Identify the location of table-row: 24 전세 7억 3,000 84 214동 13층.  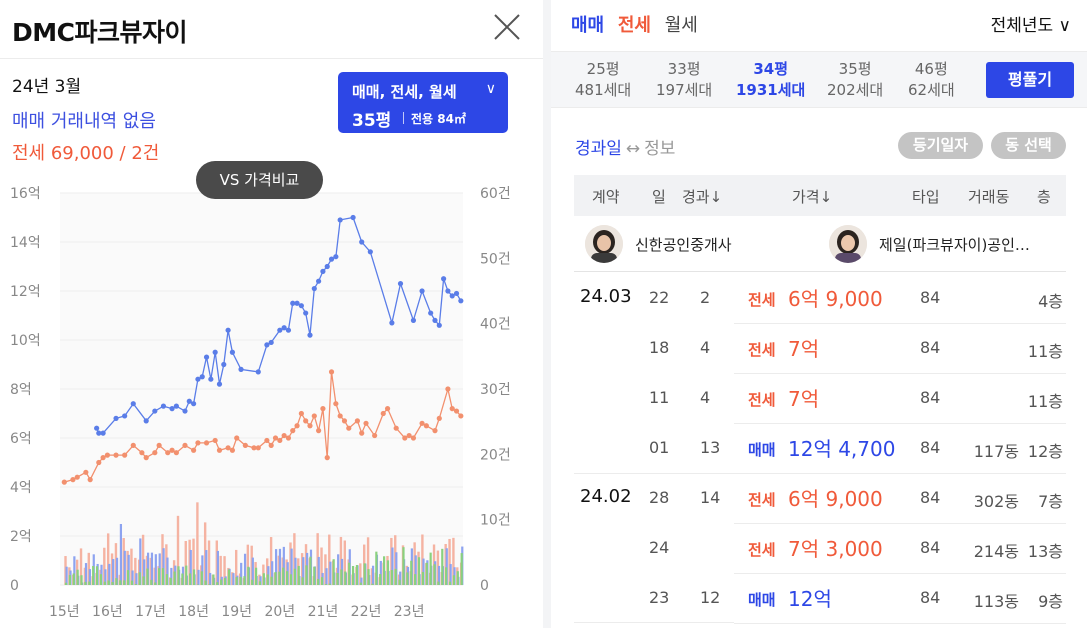
(819, 549).